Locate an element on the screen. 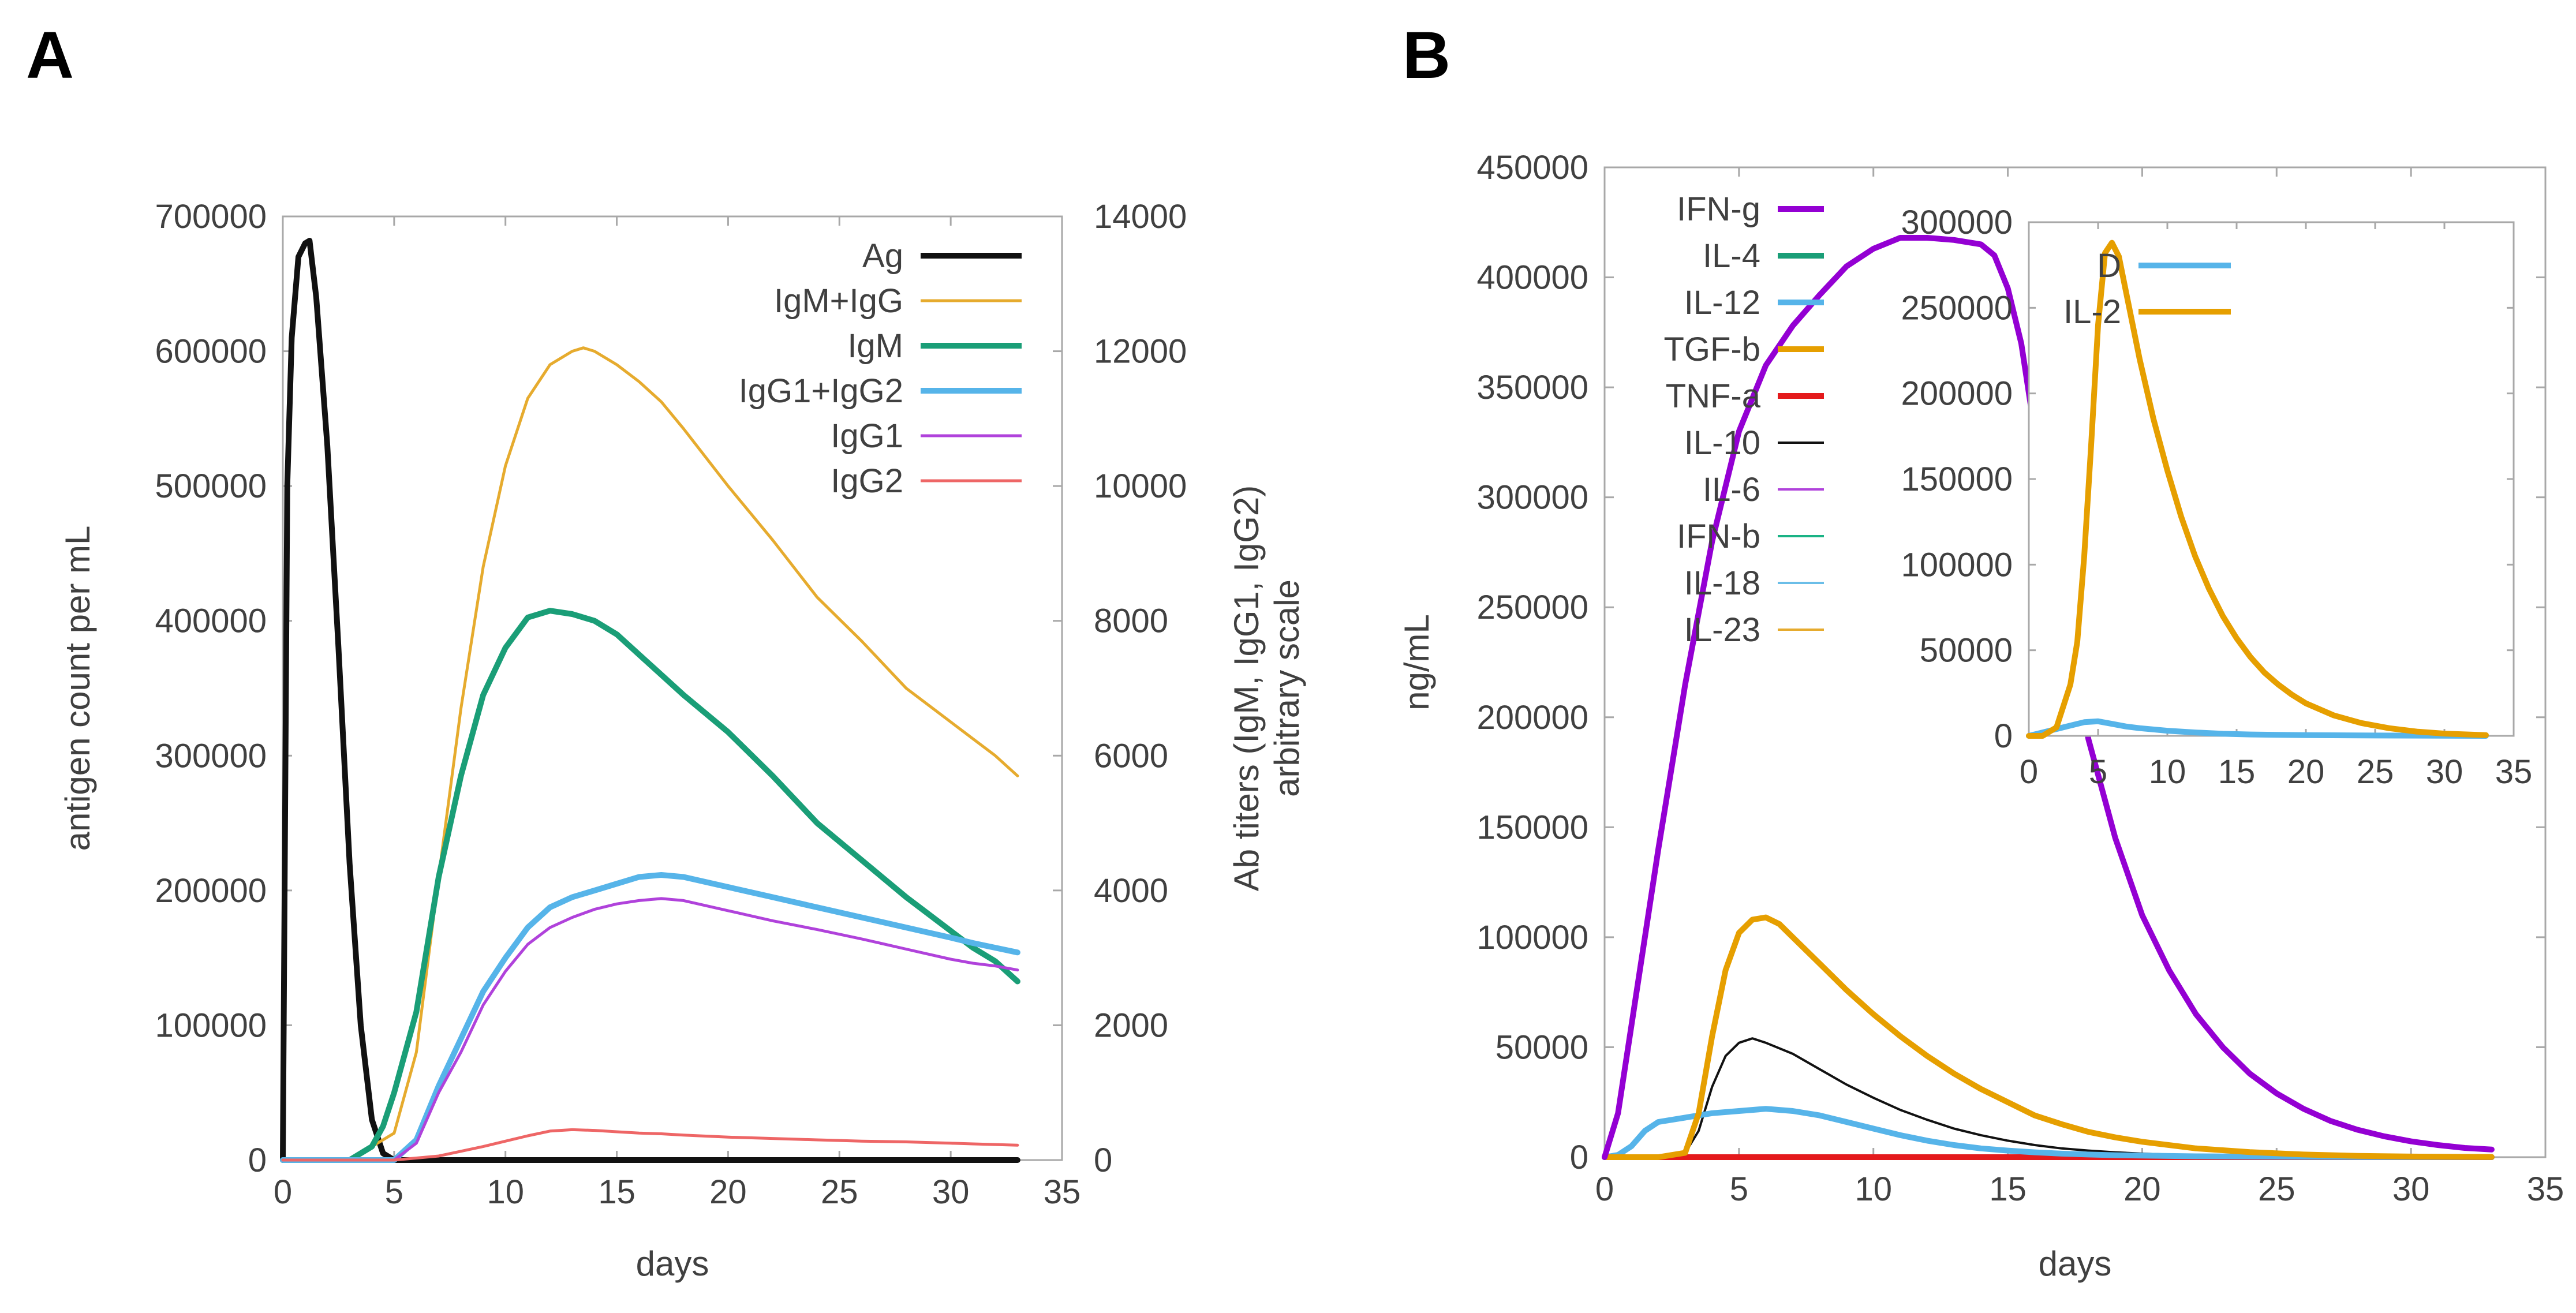 Image resolution: width=2576 pixels, height=1313 pixels. panel-a-y2-tick-label: 4000 is located at coordinates (1131, 891).